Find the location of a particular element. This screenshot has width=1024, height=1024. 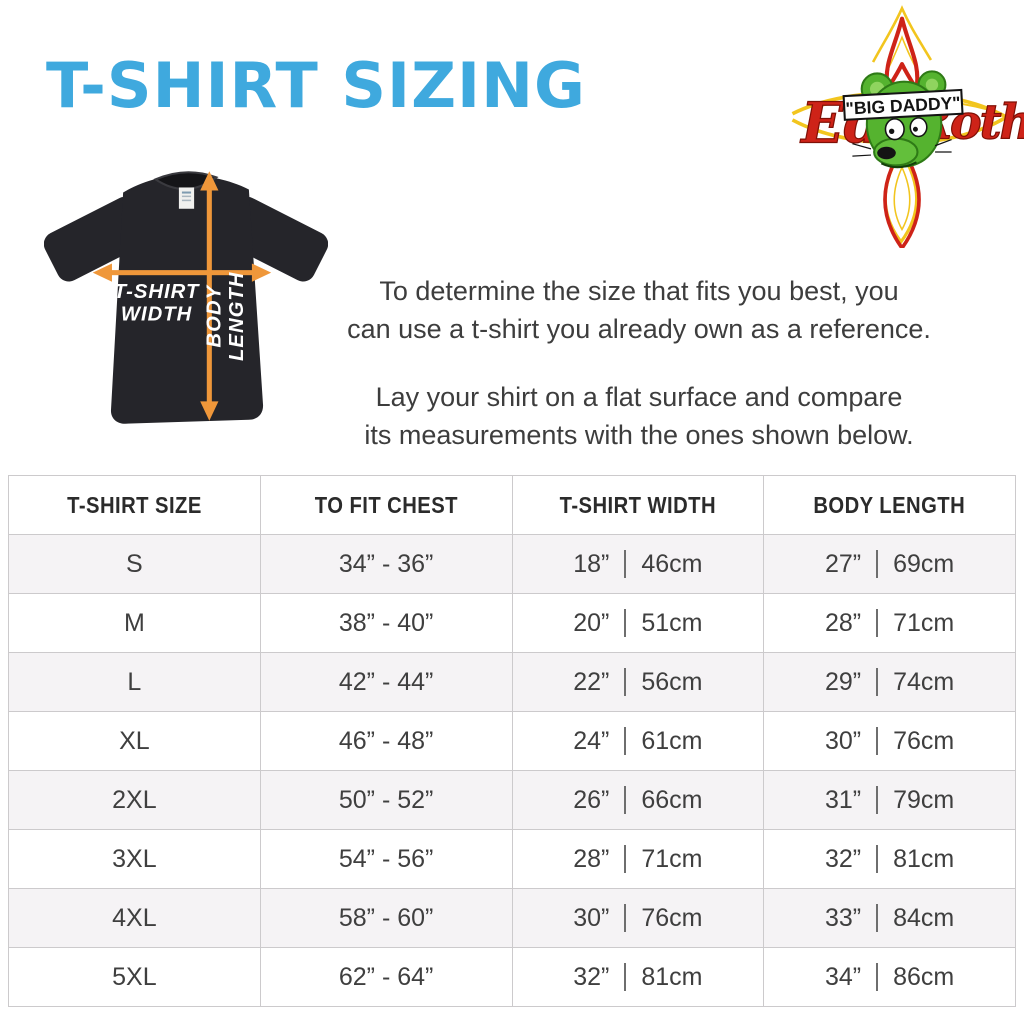

size-cell: 5XL is located at coordinates (134, 977).